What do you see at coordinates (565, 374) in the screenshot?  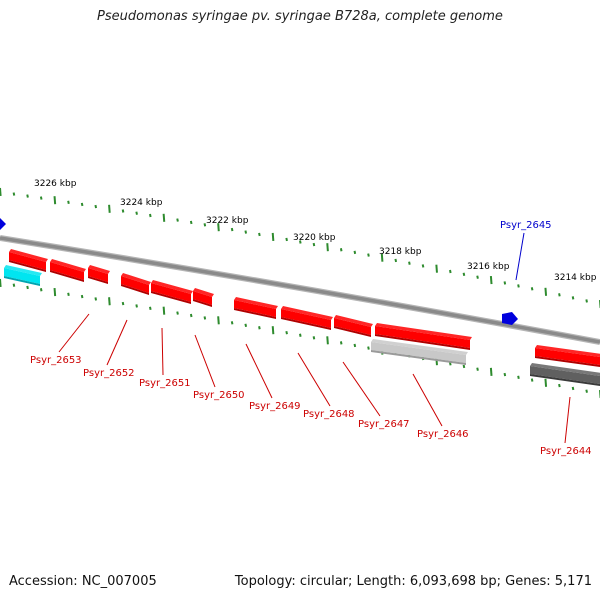 I see `gene-block-dark` at bounding box center [565, 374].